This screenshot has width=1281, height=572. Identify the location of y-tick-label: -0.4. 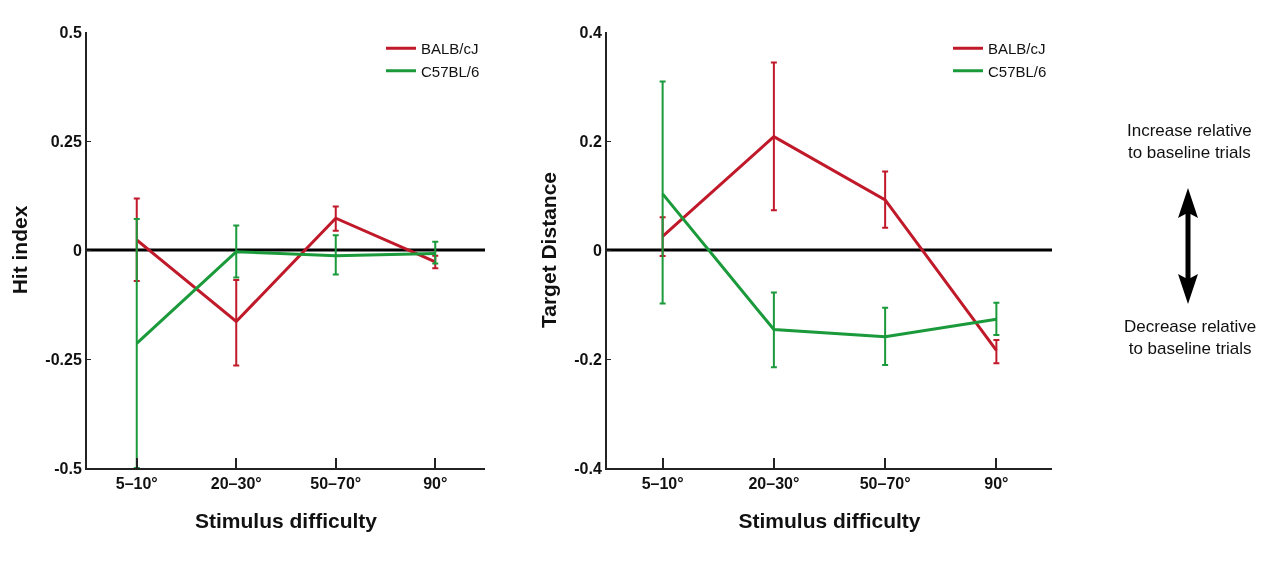
(588, 468).